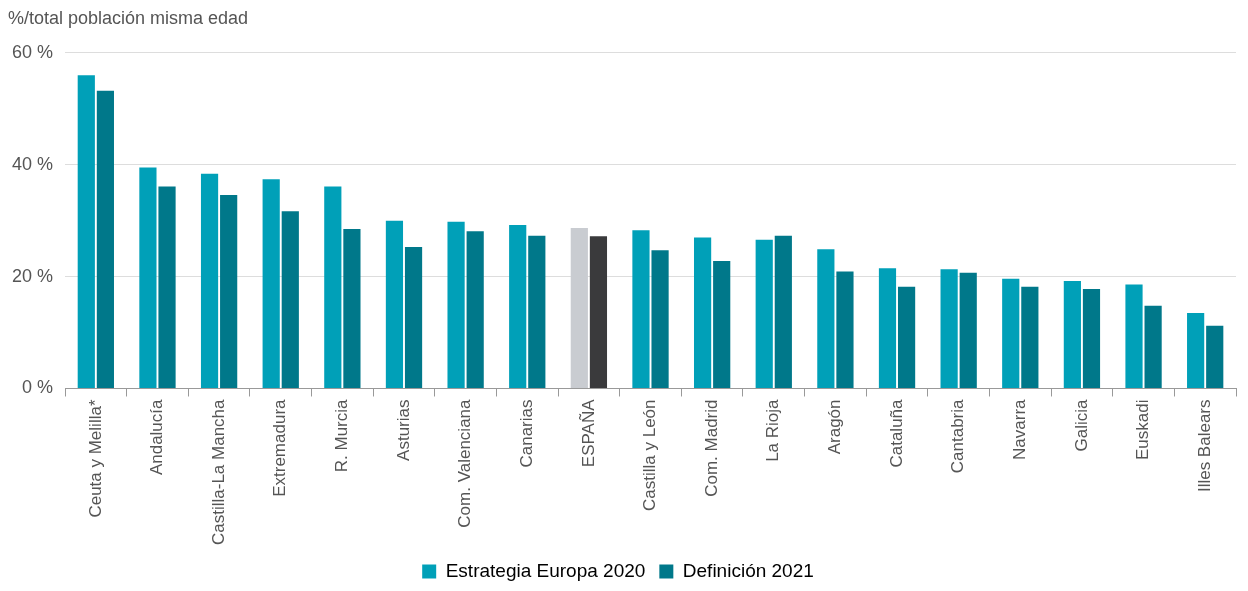 This screenshot has width=1248, height=591. I want to click on x-tick-label: Cataluña, so click(896, 433).